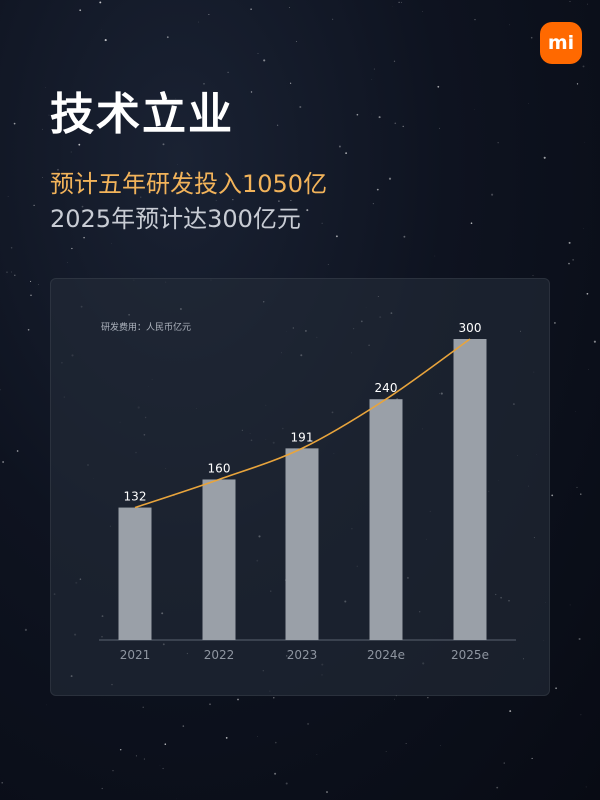 The width and height of the screenshot is (600, 800). Describe the element at coordinates (135, 573) in the screenshot. I see `bar-2021` at that location.